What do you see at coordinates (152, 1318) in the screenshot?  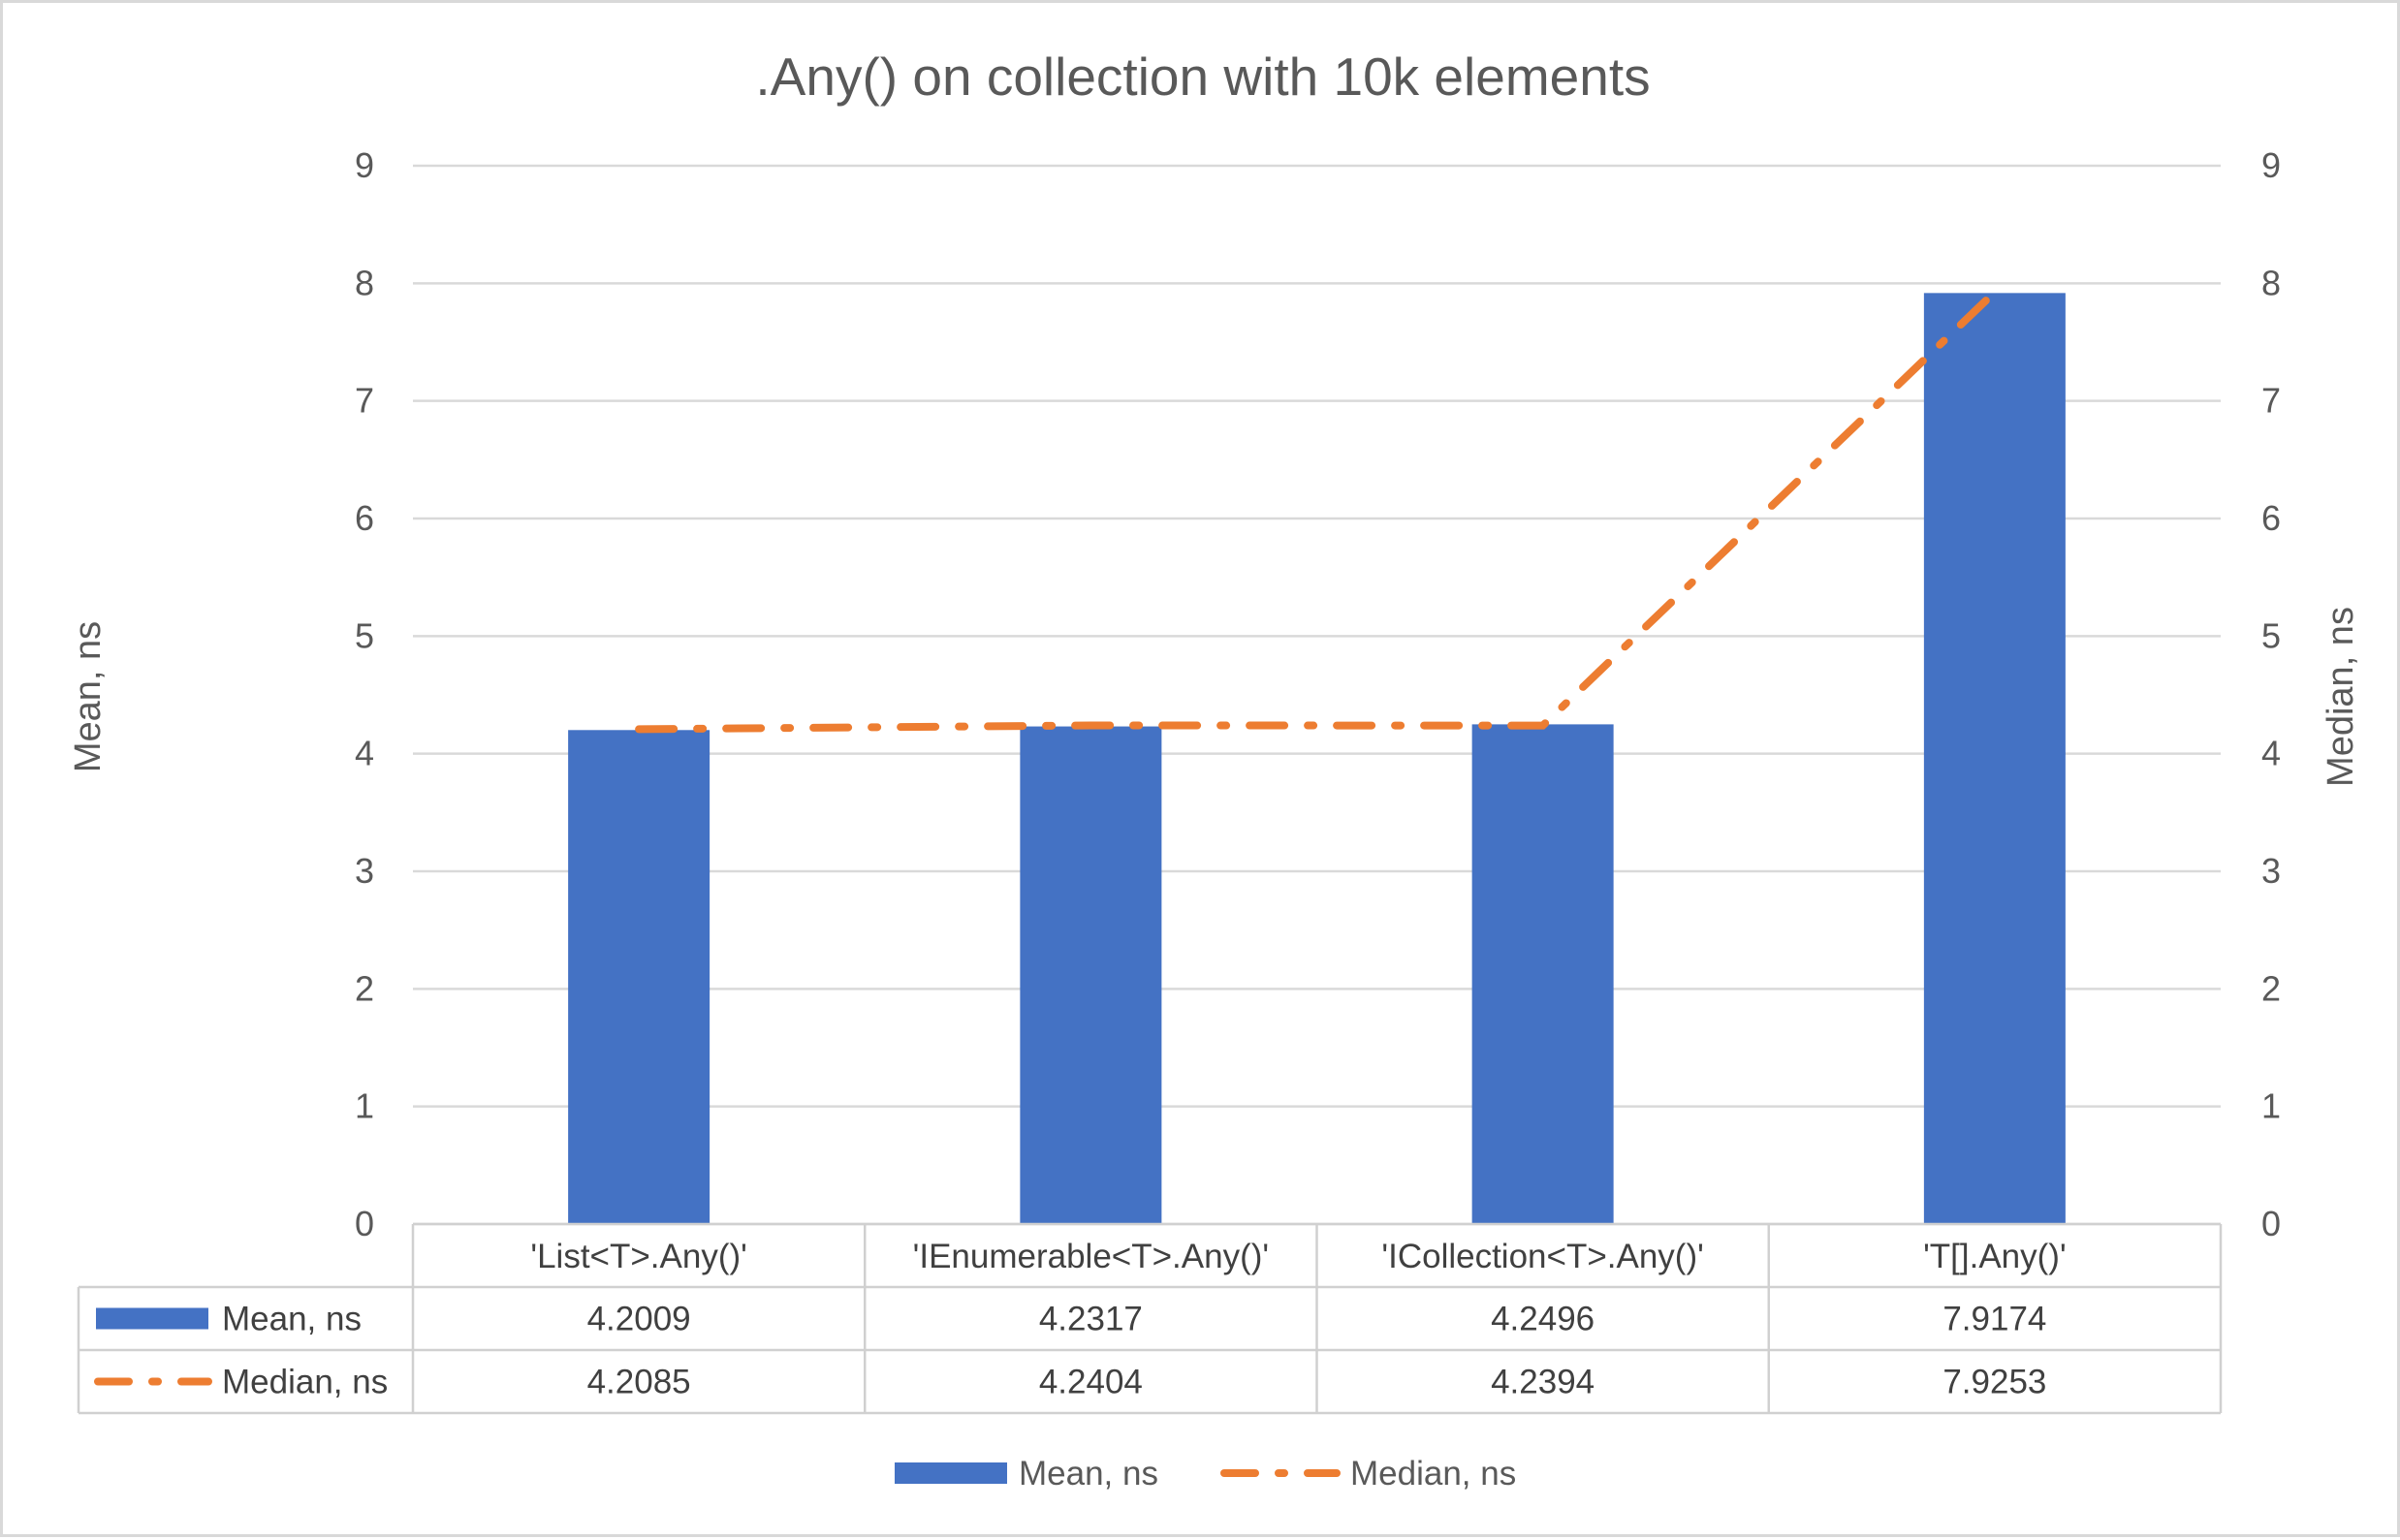 I see `table-legend-key-mean` at bounding box center [152, 1318].